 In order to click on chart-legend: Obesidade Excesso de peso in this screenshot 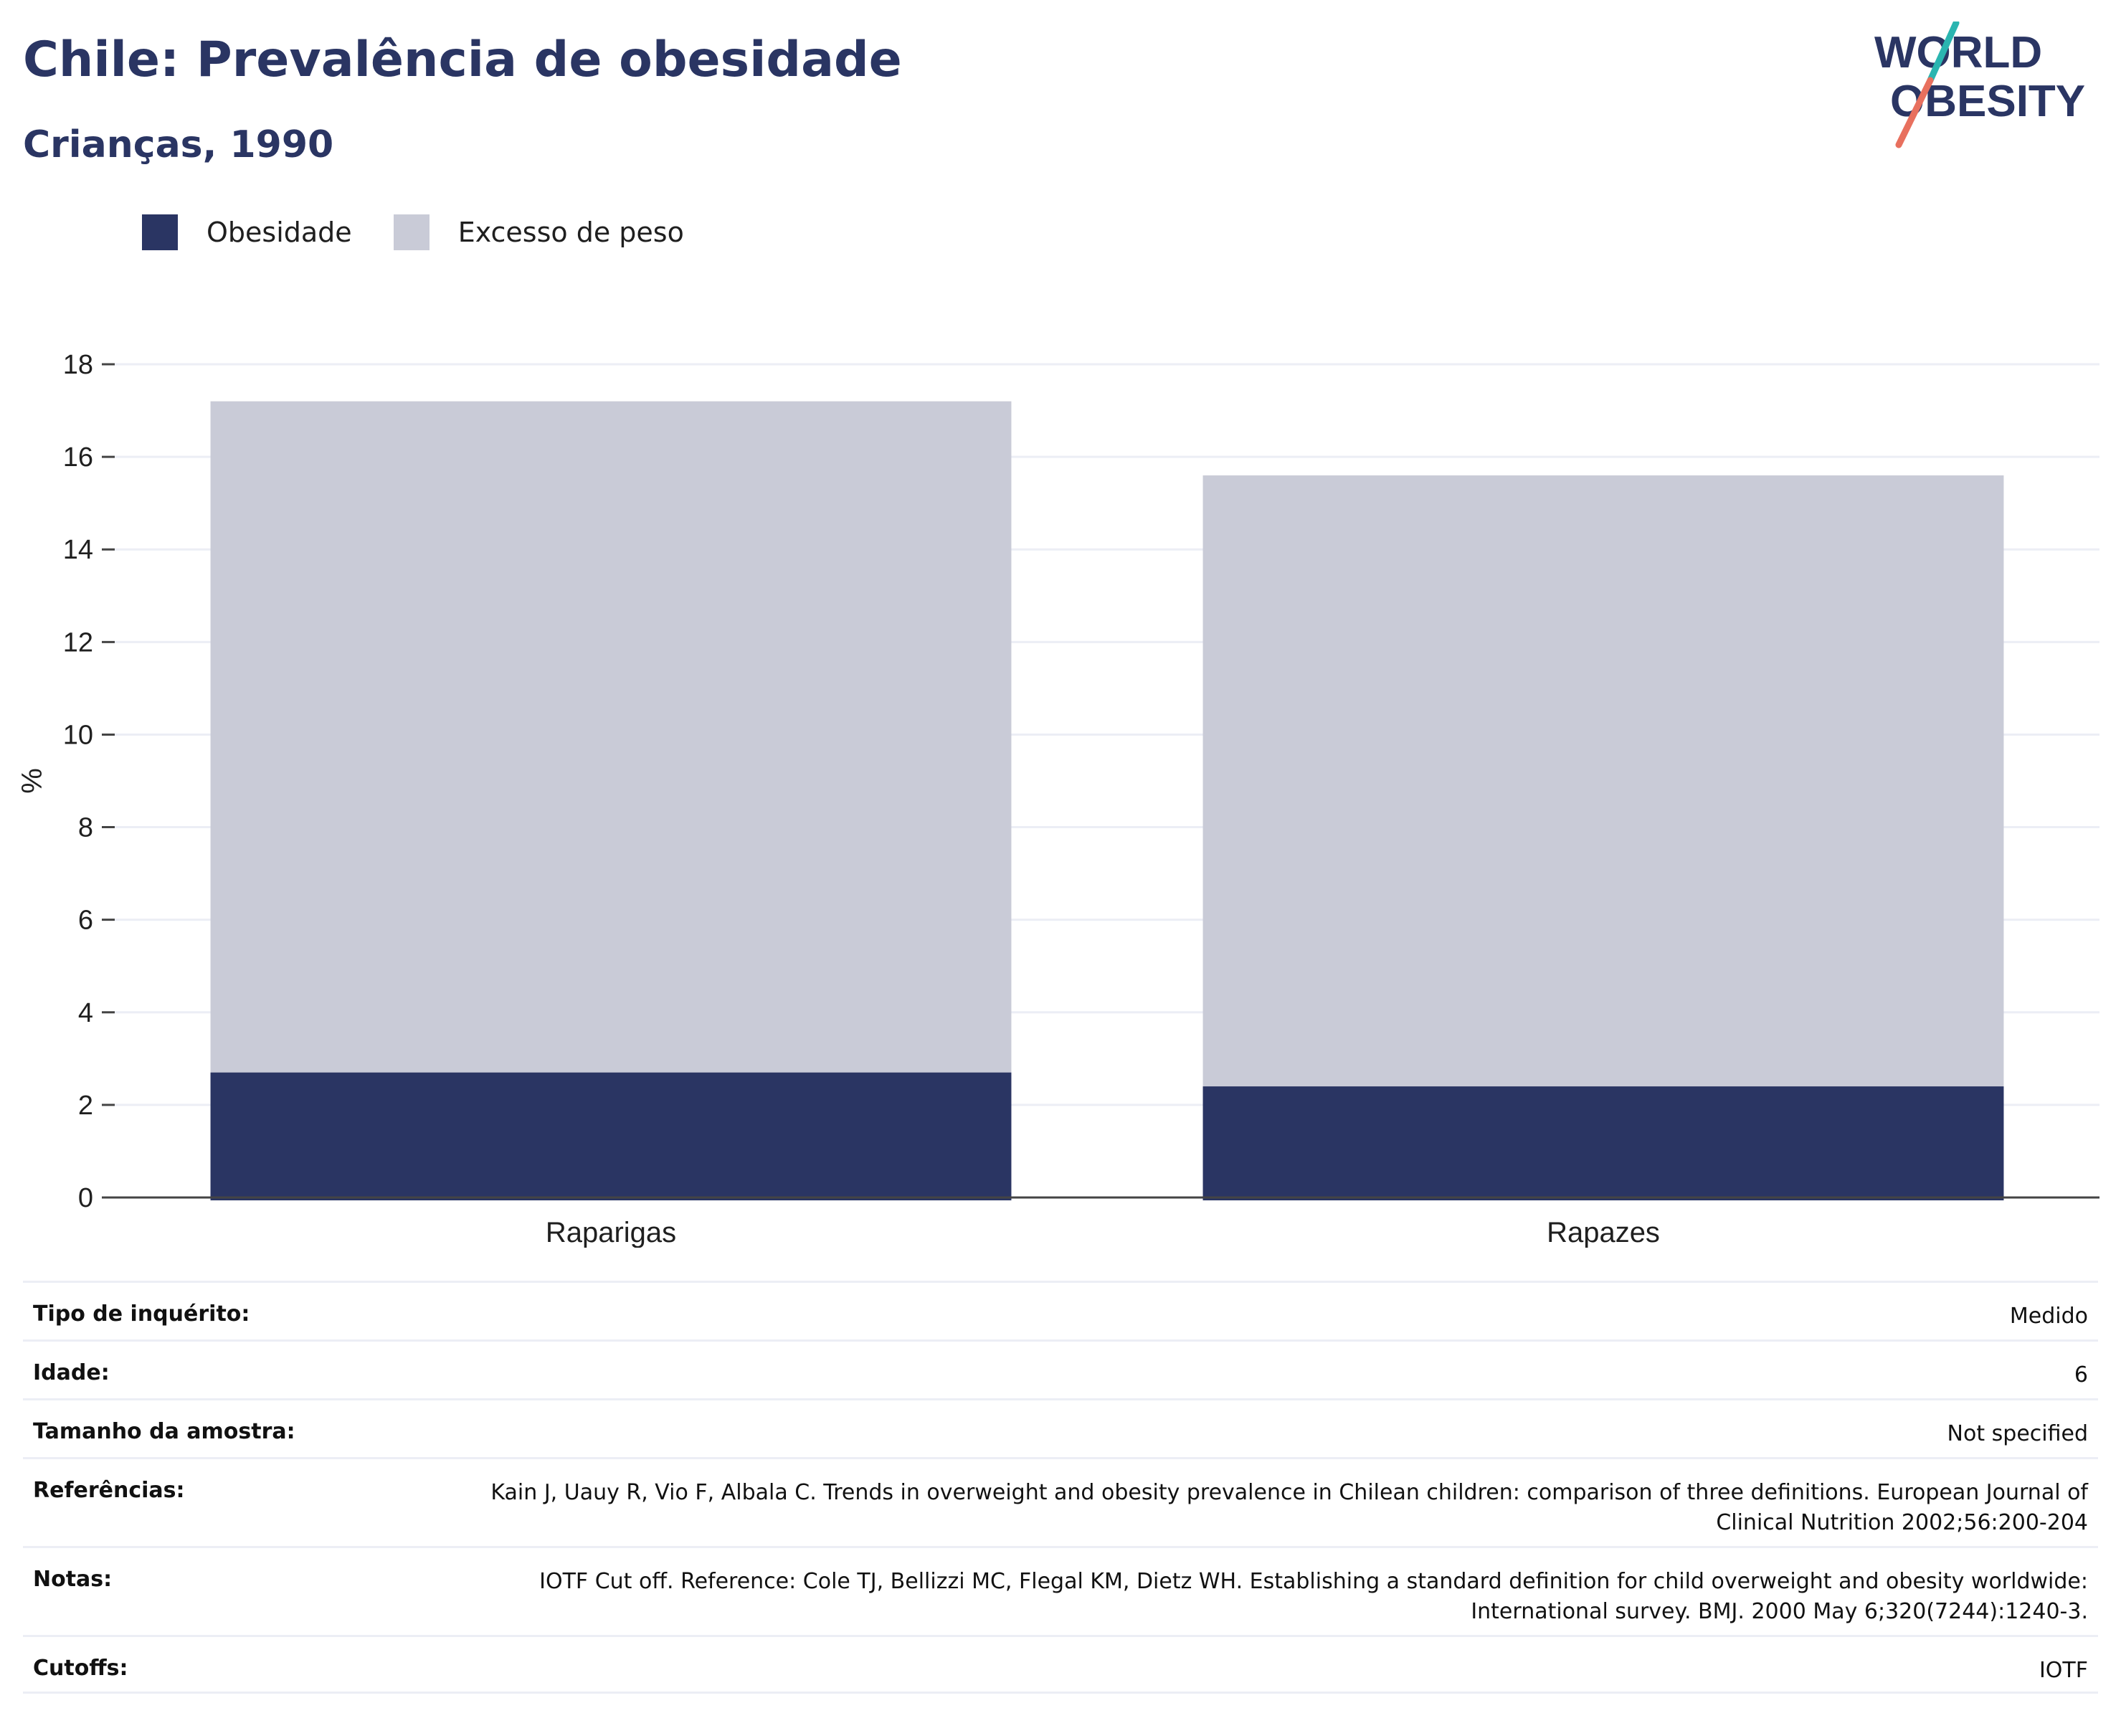, I will do `click(434, 232)`.